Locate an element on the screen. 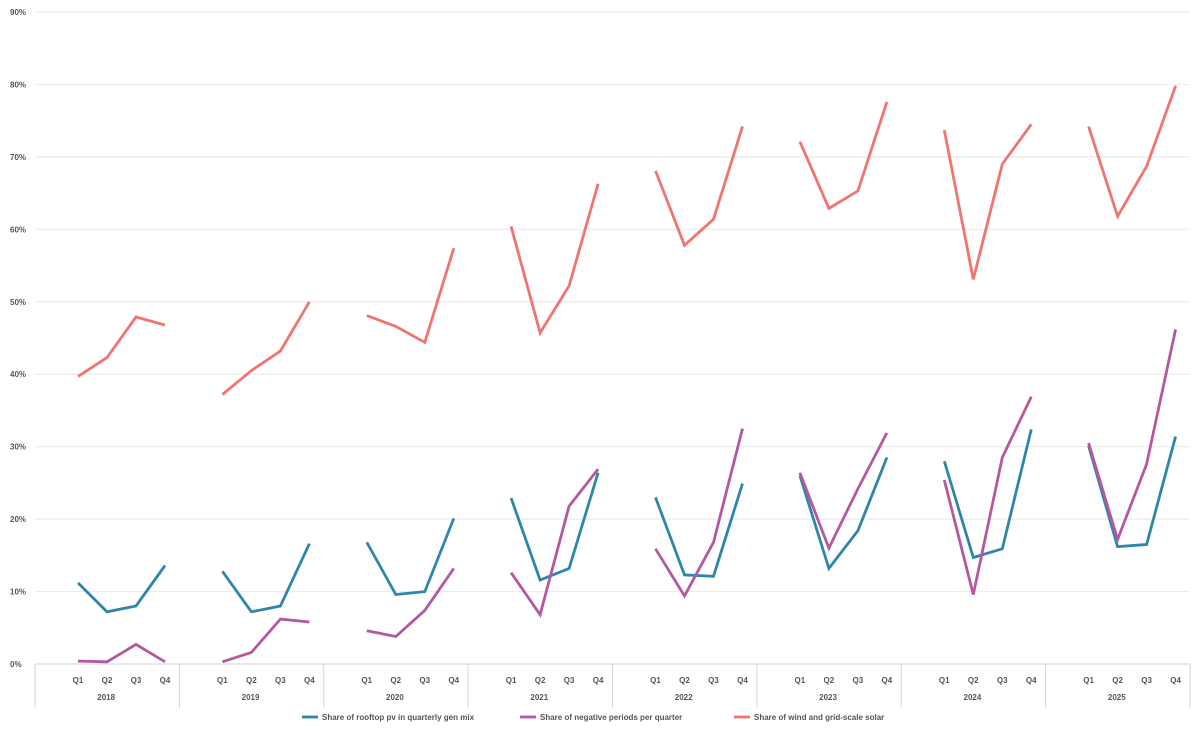 The height and width of the screenshot is (734, 1200). x-axis is located at coordinates (612, 685).